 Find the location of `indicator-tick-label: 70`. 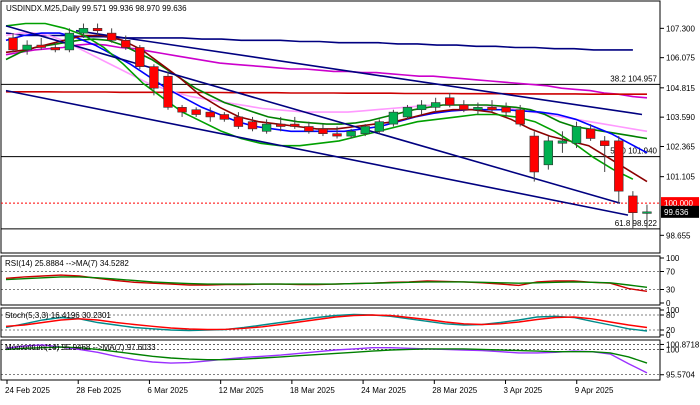

indicator-tick-label: 70 is located at coordinates (670, 272).